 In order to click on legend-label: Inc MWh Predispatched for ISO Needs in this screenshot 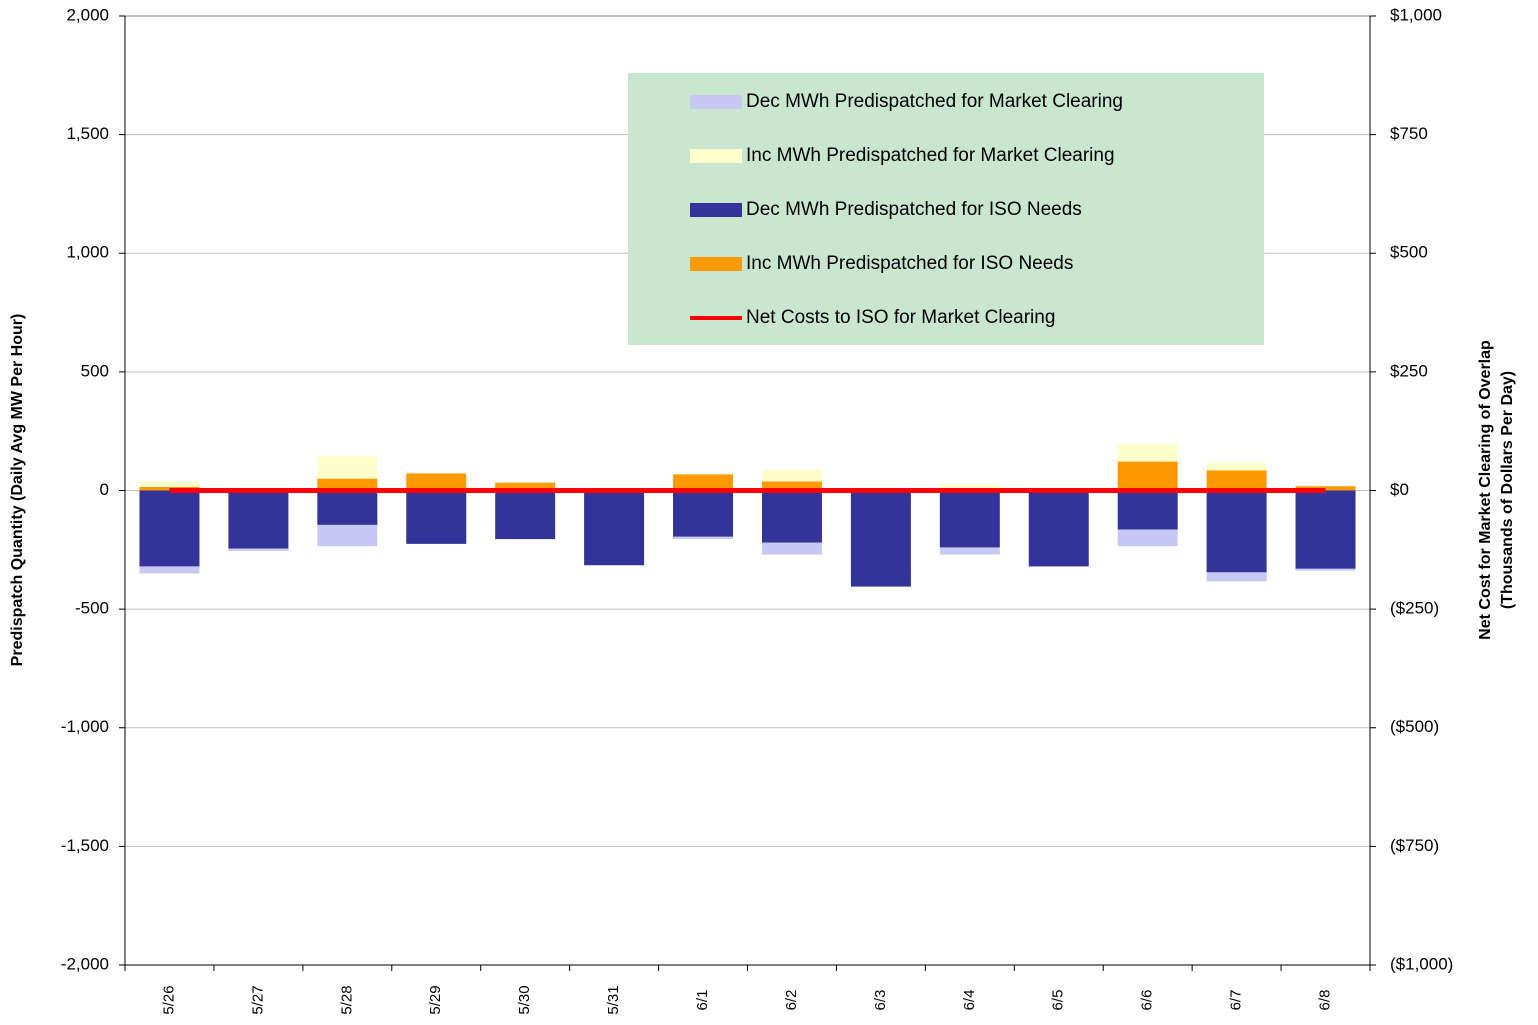, I will do `click(909, 263)`.